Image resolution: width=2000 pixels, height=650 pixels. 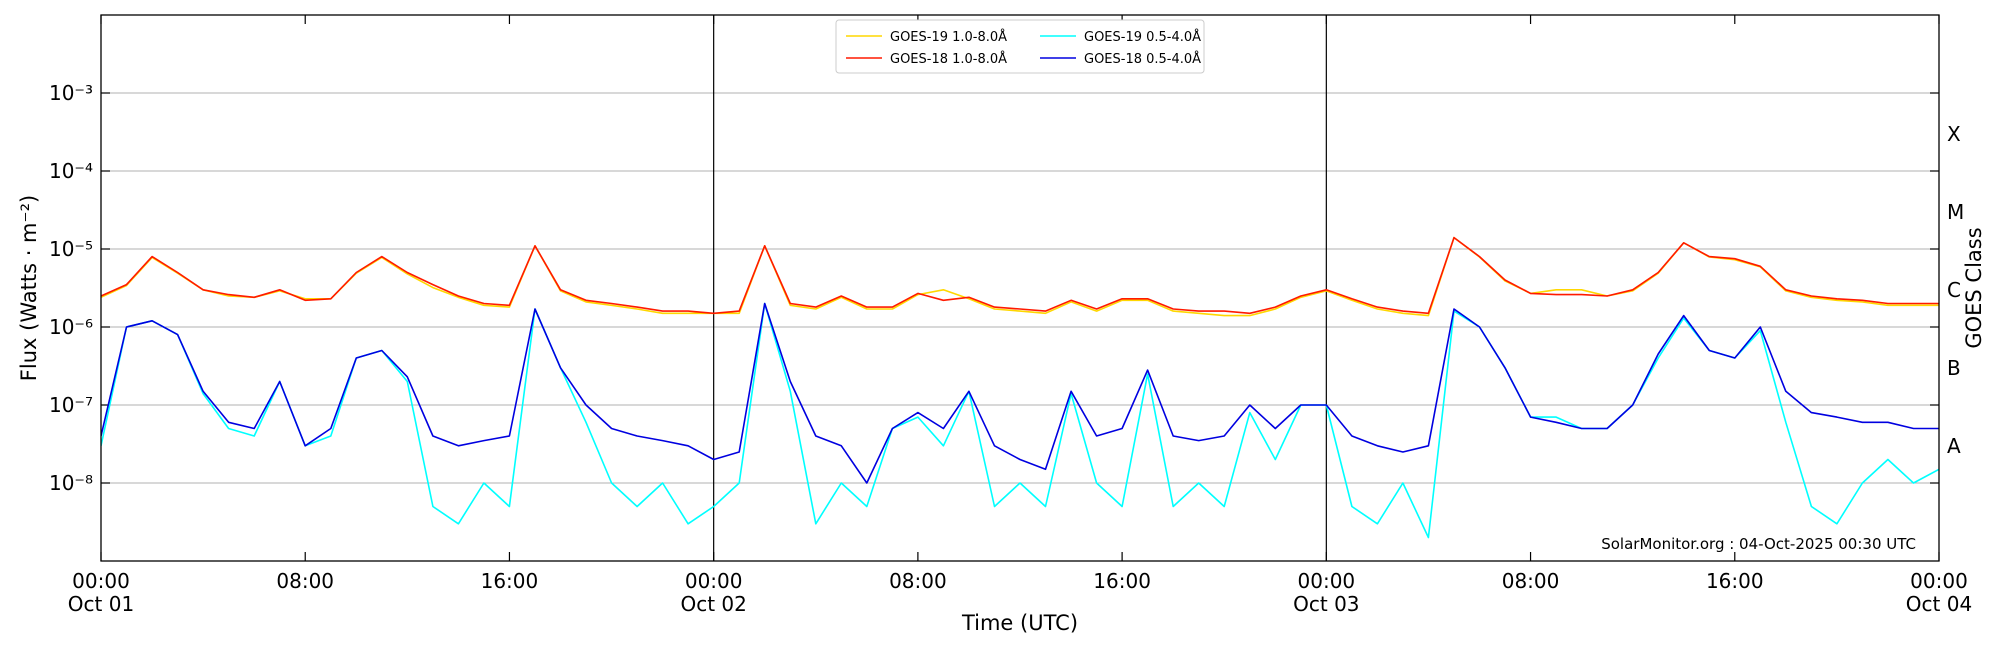 I want to click on y-tick-label: 10⁻³, so click(x=71, y=93).